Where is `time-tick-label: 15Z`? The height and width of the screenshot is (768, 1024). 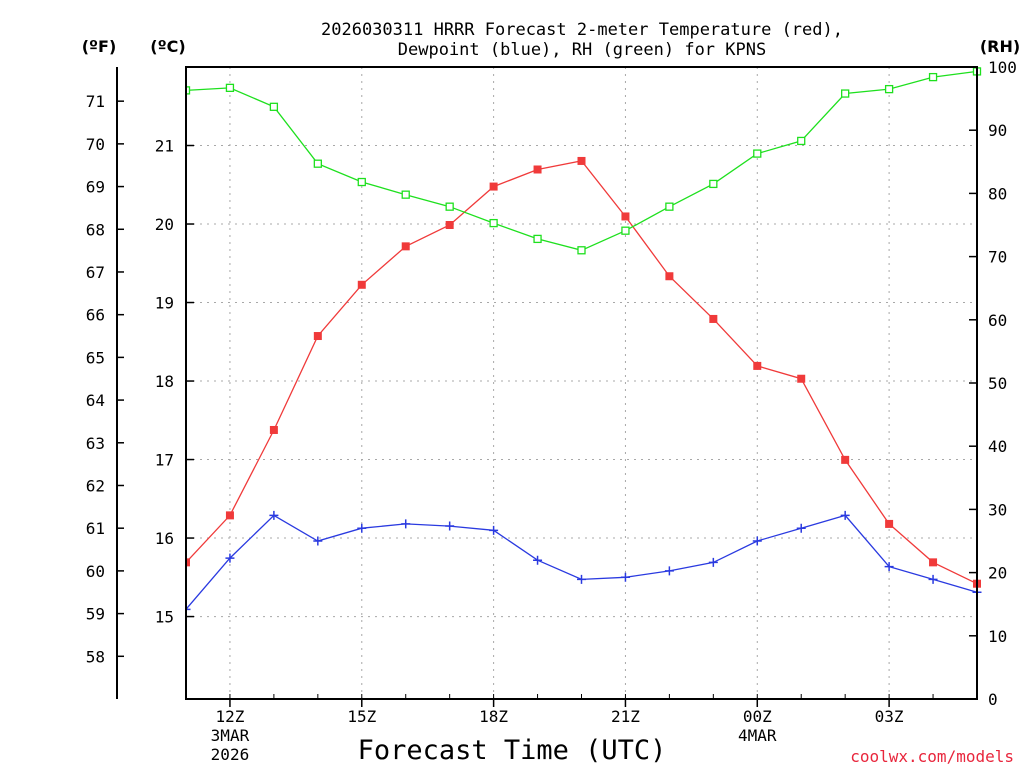 time-tick-label: 15Z is located at coordinates (361, 716).